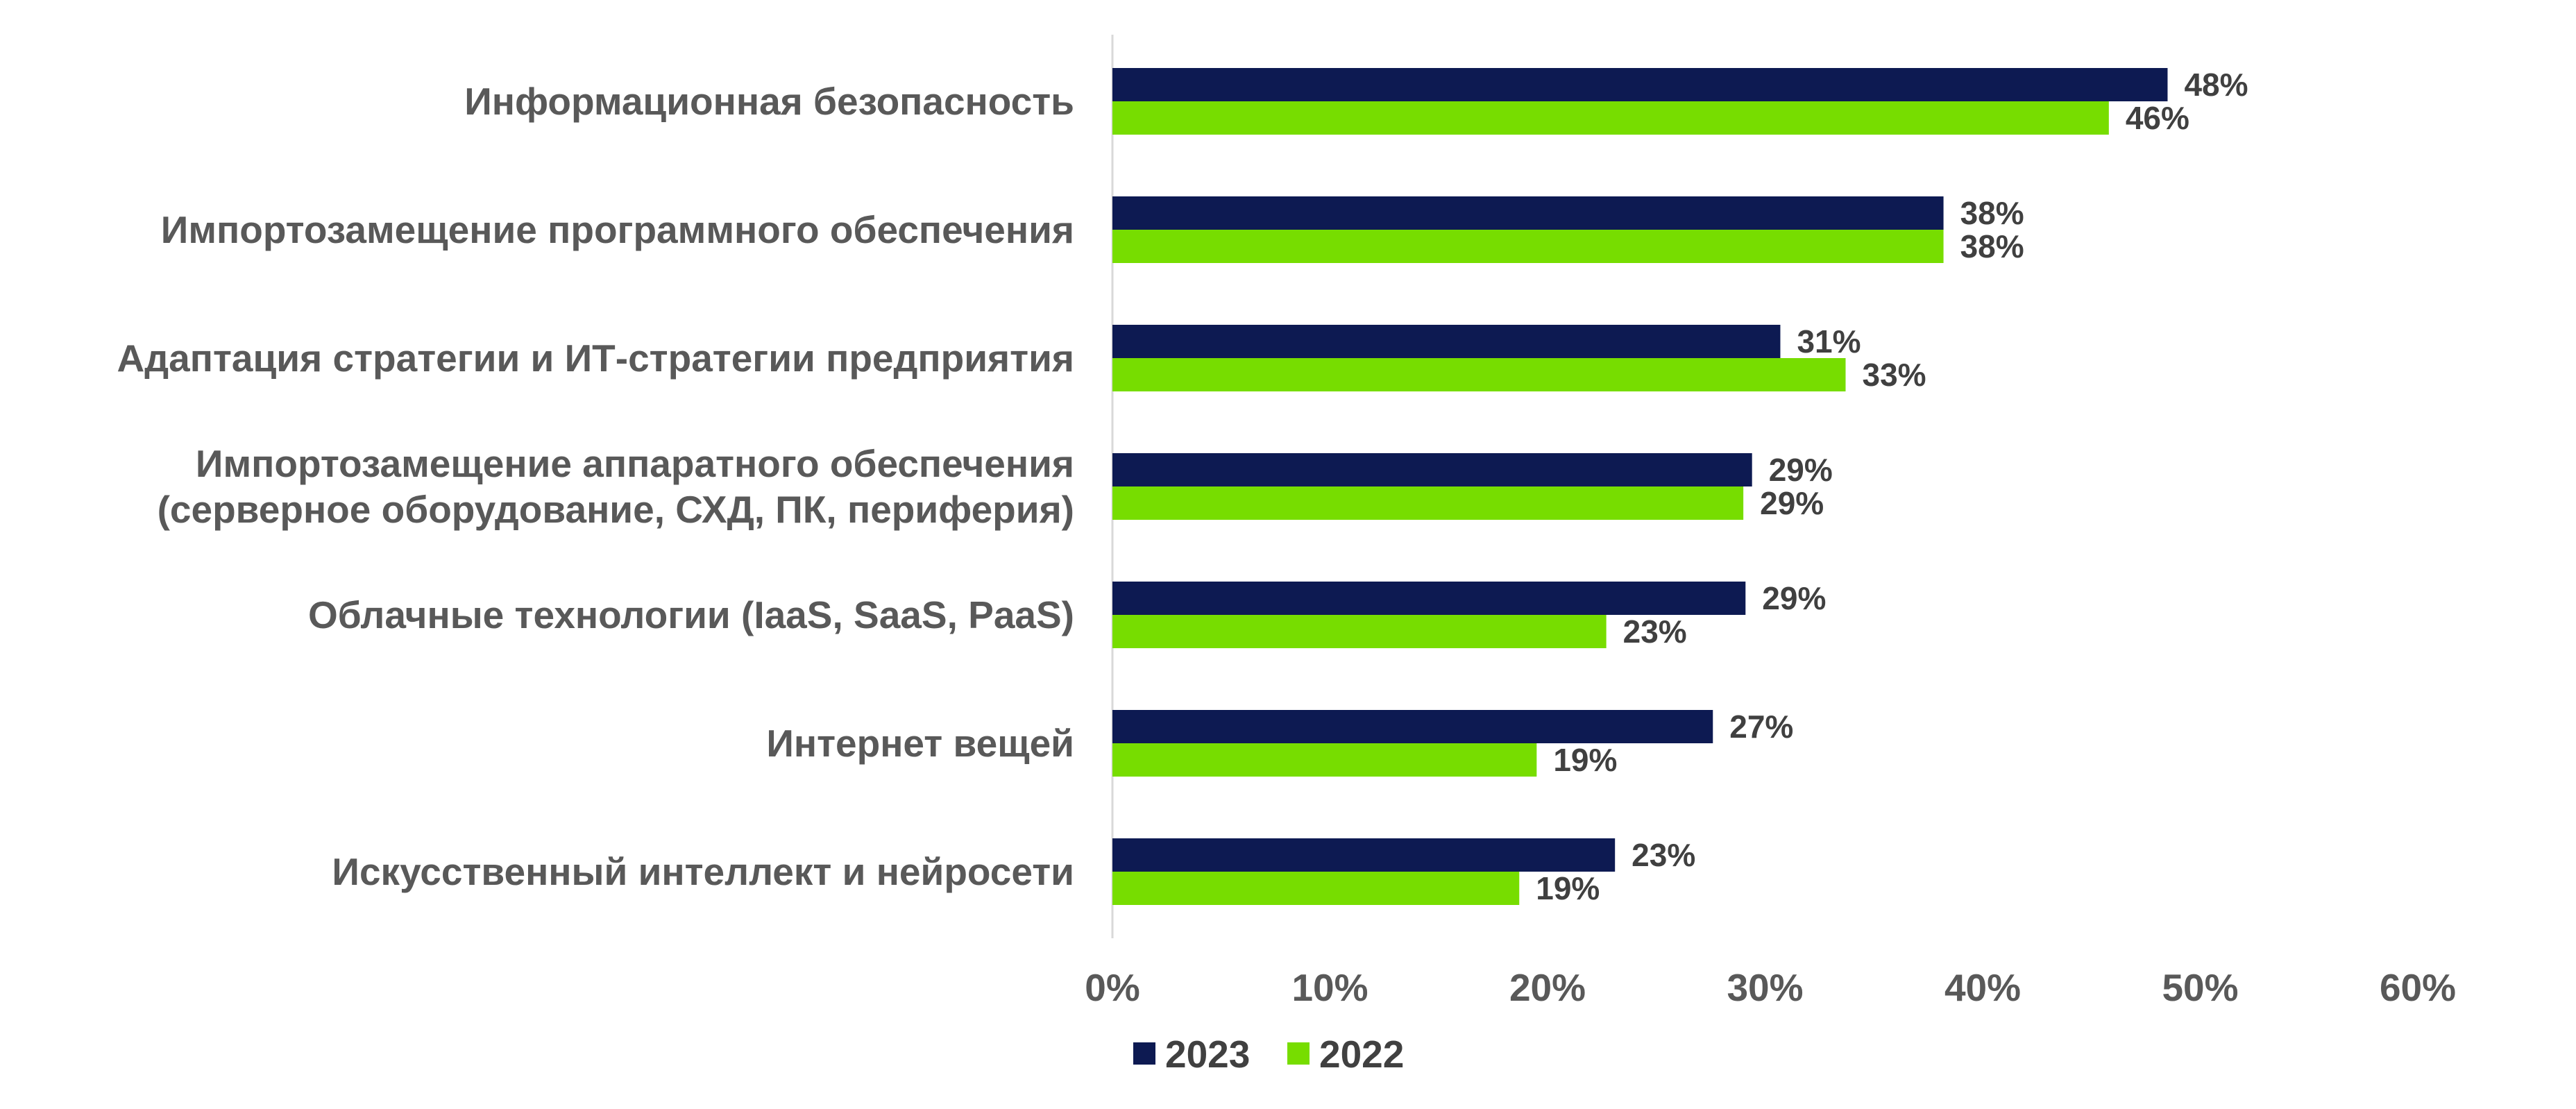 This screenshot has height=1109, width=2576. I want to click on data-label-2022: 33%, so click(1894, 375).